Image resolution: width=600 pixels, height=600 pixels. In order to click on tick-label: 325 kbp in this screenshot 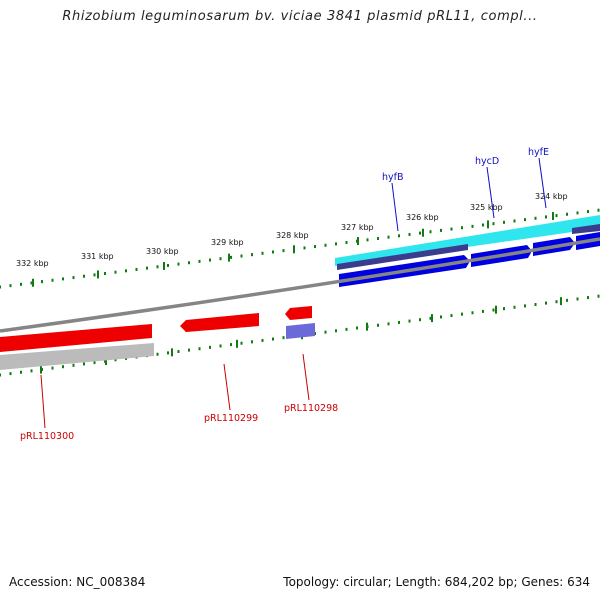, I will do `click(486, 207)`.